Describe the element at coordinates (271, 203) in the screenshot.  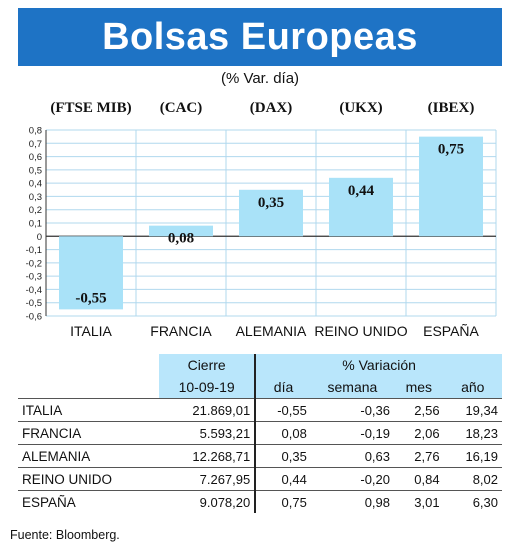
I see `bar-value-label: 0,35` at that location.